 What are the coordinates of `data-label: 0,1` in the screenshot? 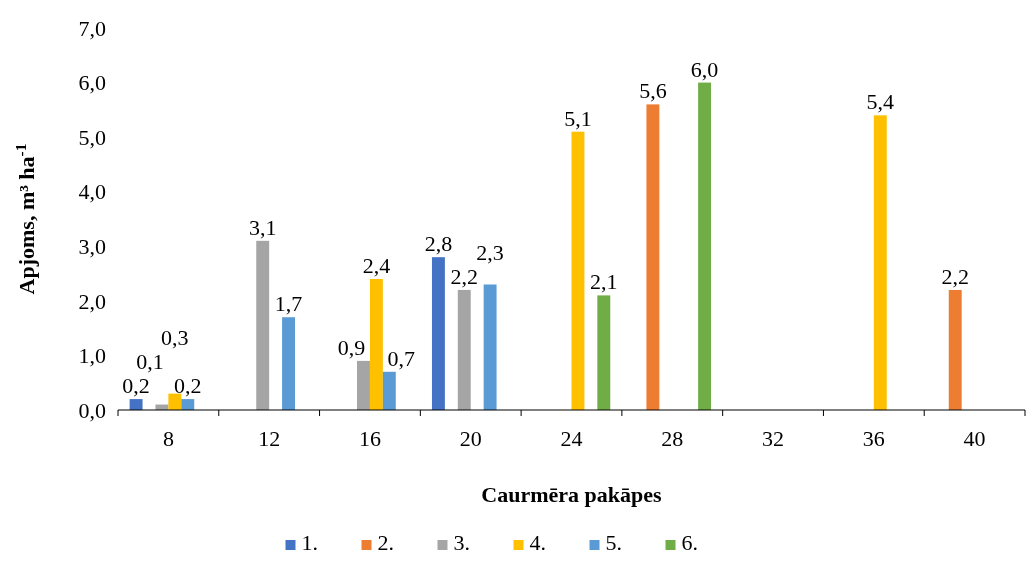 It's located at (150, 362).